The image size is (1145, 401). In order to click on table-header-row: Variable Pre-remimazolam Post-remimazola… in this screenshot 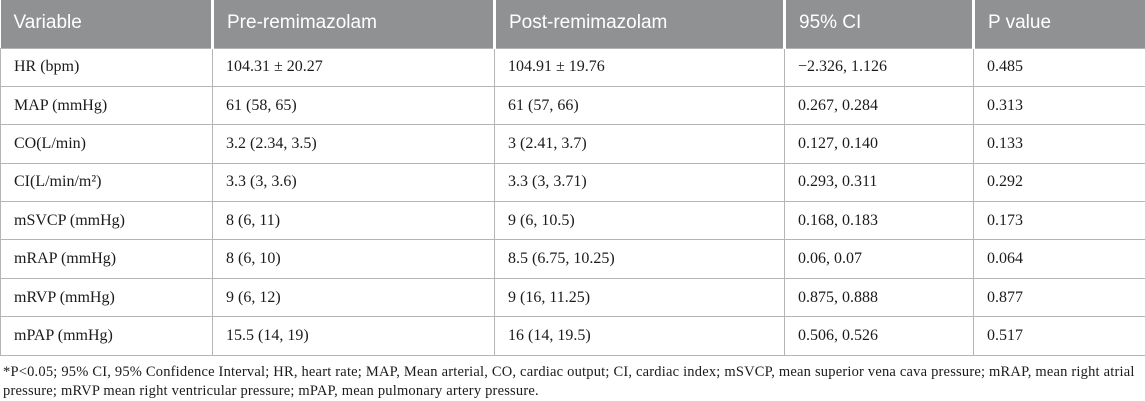, I will do `click(572, 24)`.